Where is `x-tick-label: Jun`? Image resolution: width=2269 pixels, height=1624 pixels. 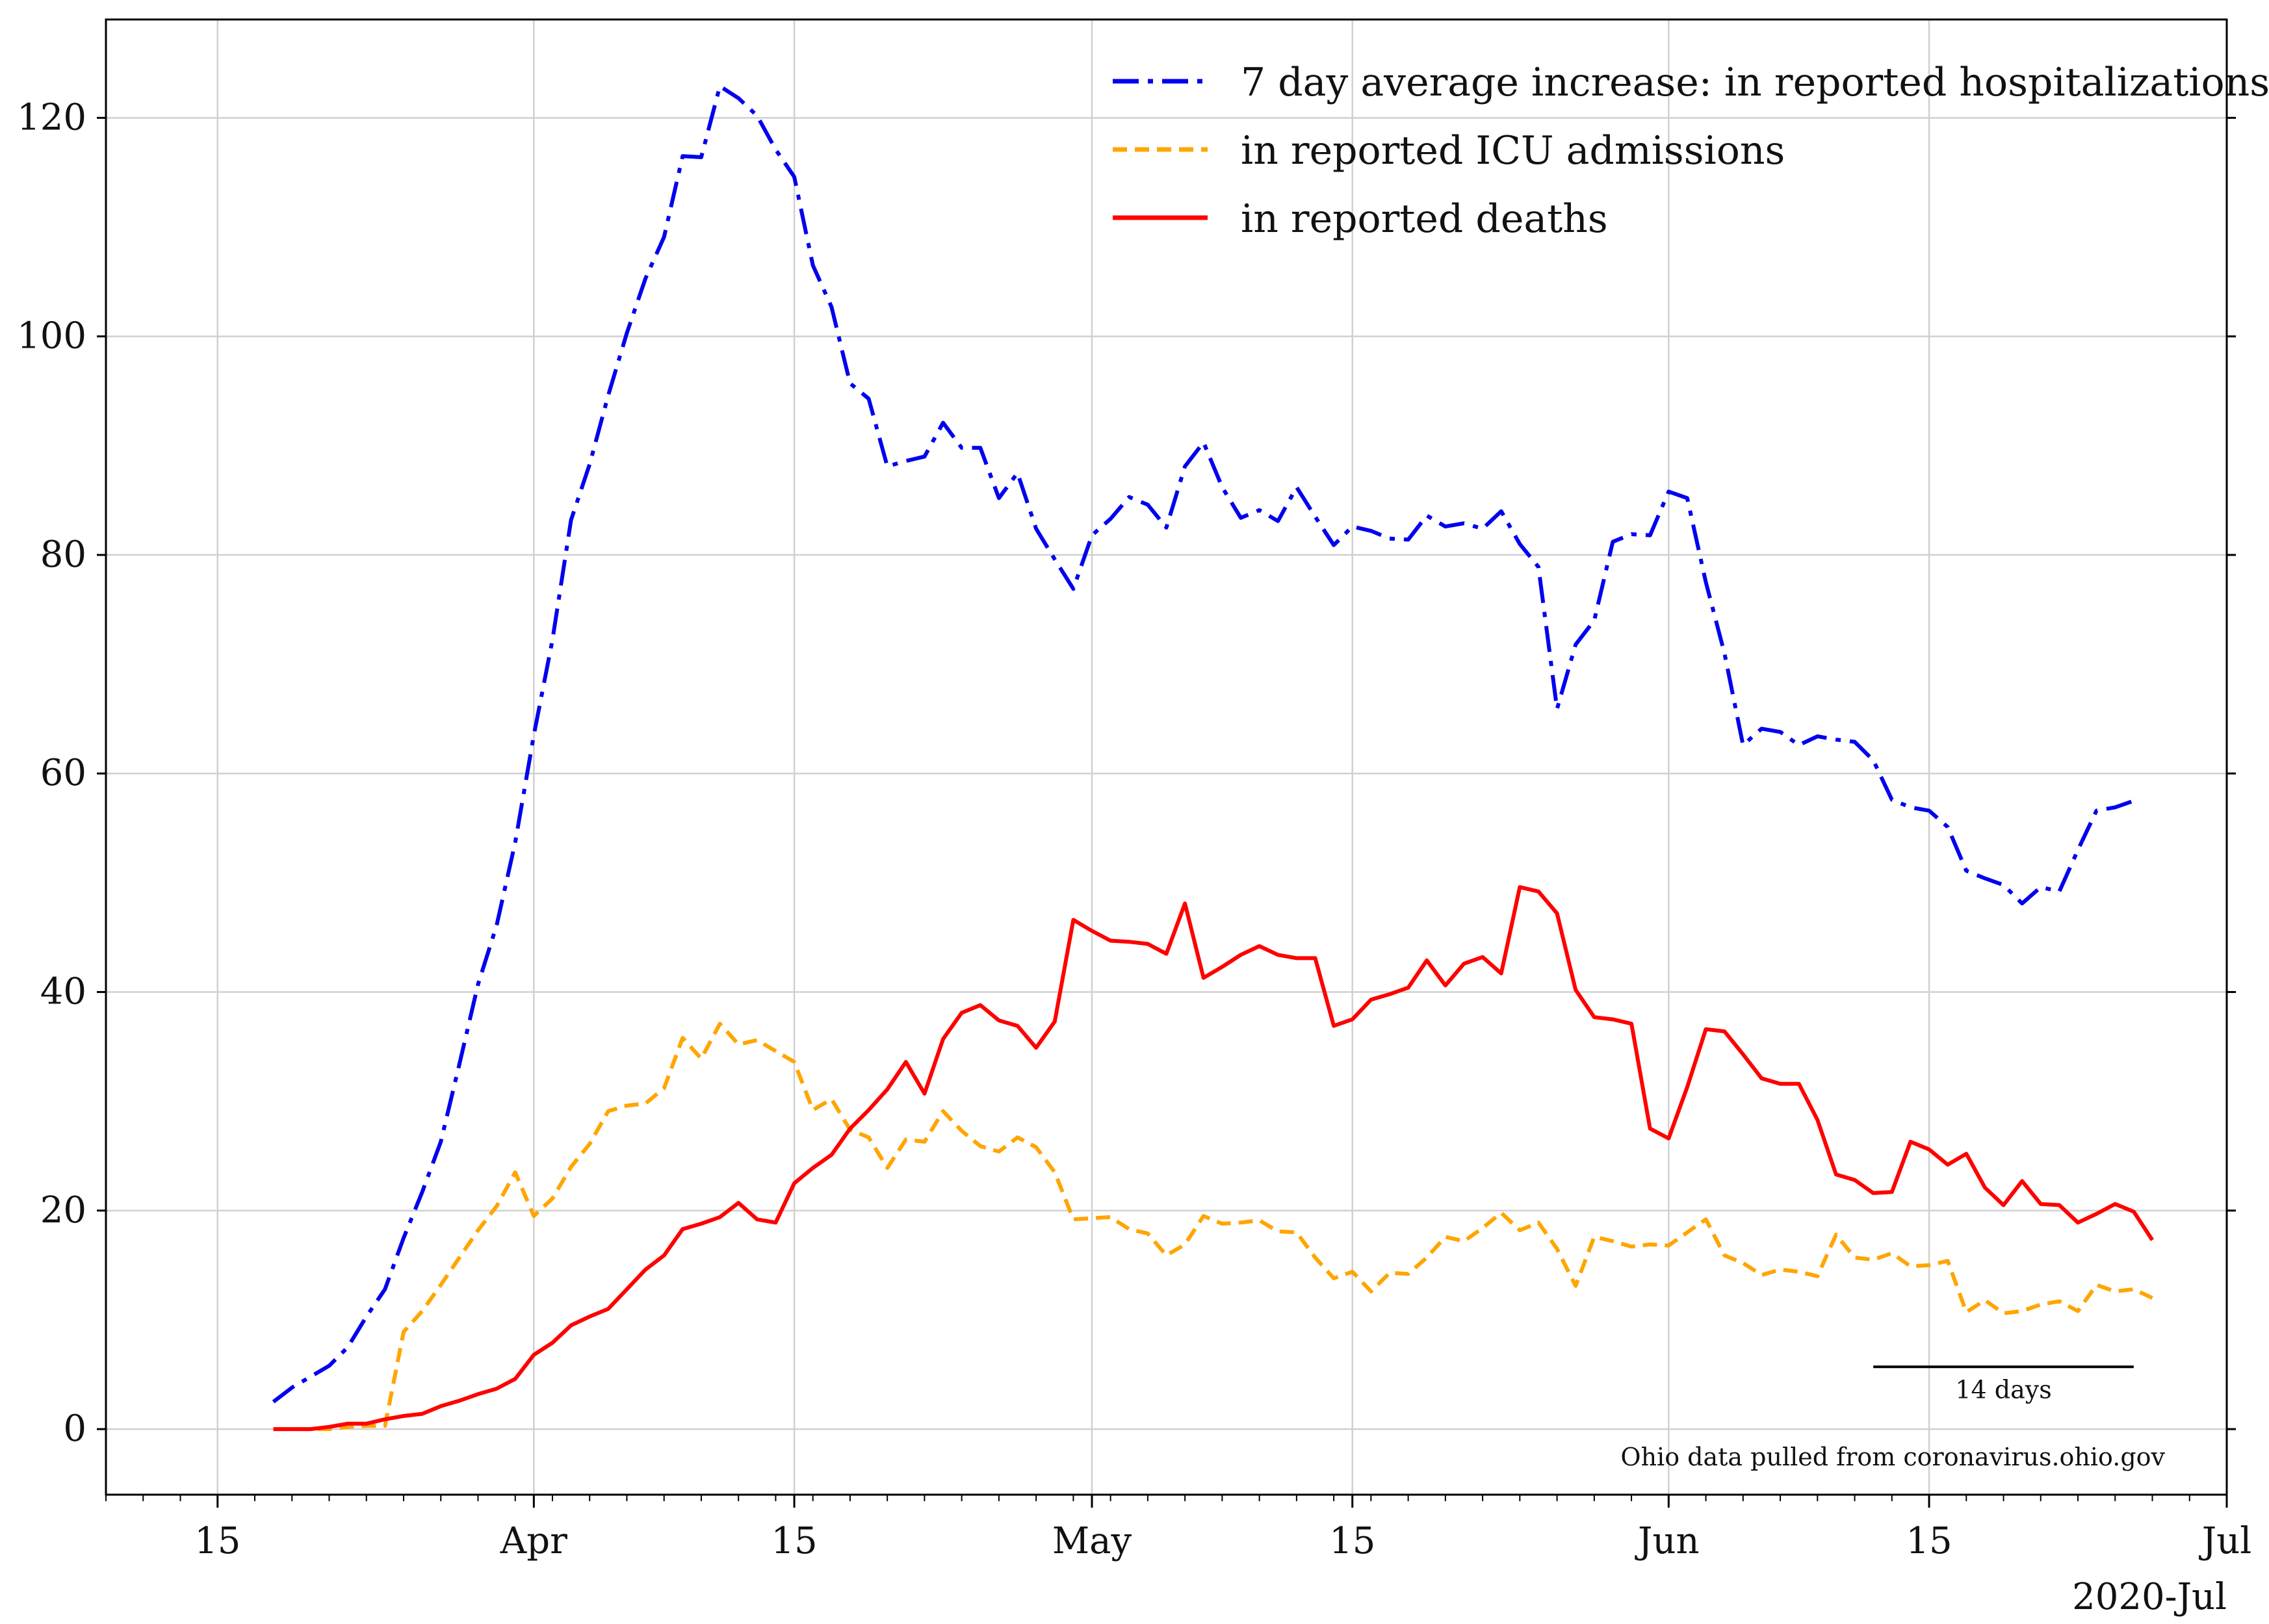
x-tick-label: Jun is located at coordinates (1667, 1541).